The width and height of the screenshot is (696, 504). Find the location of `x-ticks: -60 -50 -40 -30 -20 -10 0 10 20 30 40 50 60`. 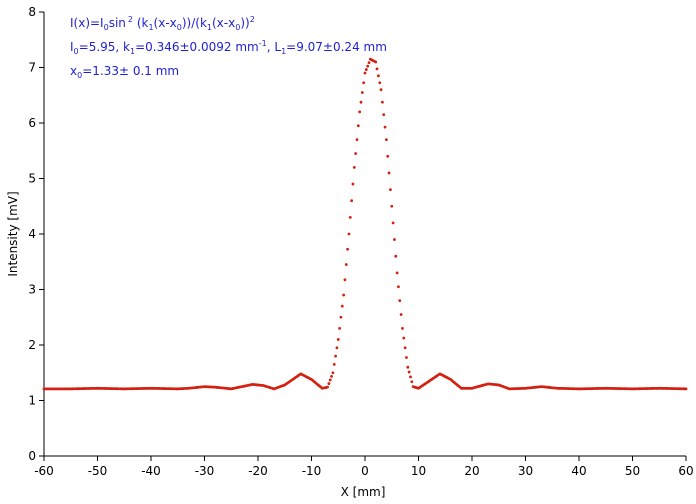

x-ticks: -60 -50 -40 -30 -20 -10 0 10 20 30 40 50 60 is located at coordinates (364, 467).